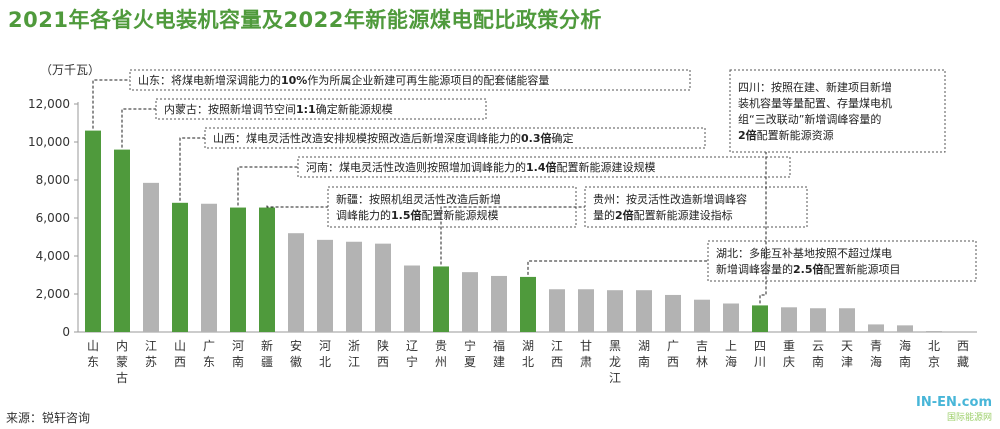 The height and width of the screenshot is (429, 1000). I want to click on annotation-segment: 湖北：多能互补基地按照不超过煤电, so click(804, 253).